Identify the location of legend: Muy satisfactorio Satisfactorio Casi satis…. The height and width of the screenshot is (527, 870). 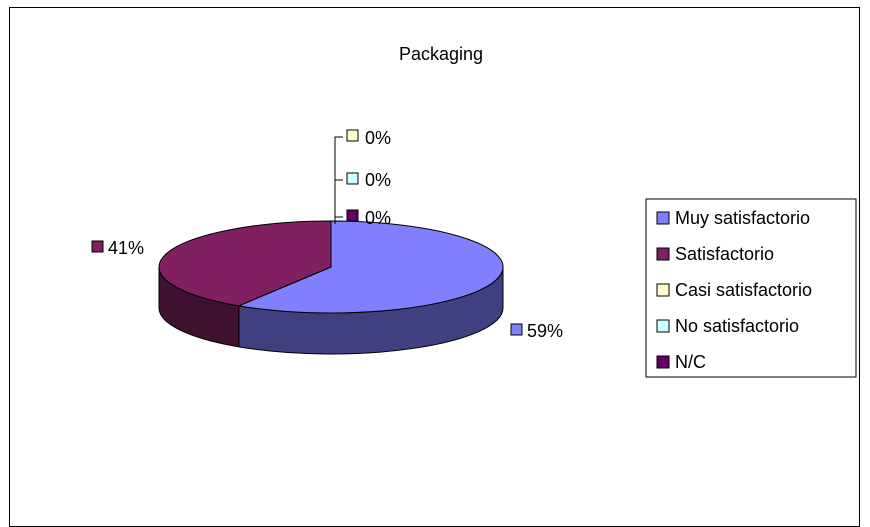
(751, 288).